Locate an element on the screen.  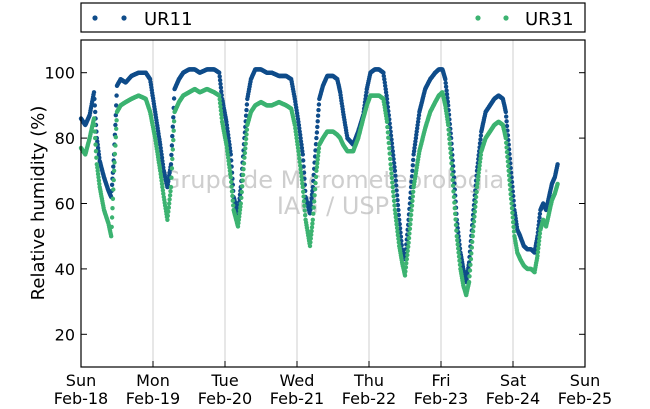
x-tick-date: Feb-21 is located at coordinates (297, 398).